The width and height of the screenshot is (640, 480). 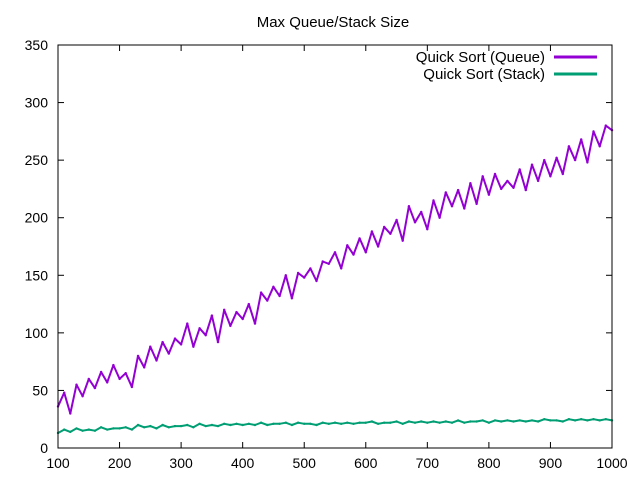 I want to click on y-tick-label: 300, so click(x=37, y=103).